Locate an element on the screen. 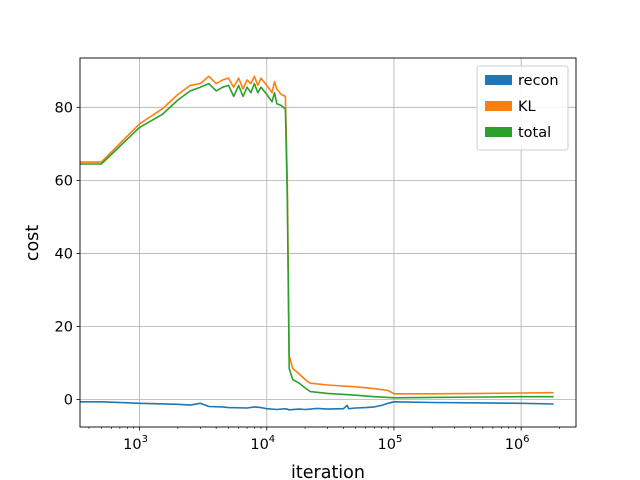 The width and height of the screenshot is (640, 480). legend: recon KL total is located at coordinates (522, 108).